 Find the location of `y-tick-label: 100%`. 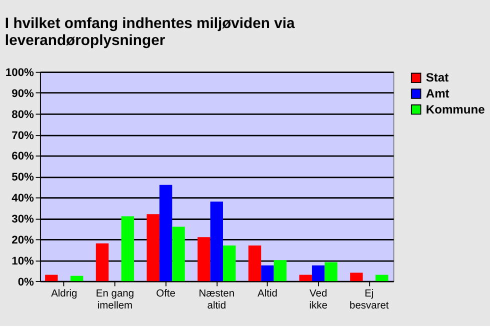

y-tick-label: 100% is located at coordinates (19, 73).